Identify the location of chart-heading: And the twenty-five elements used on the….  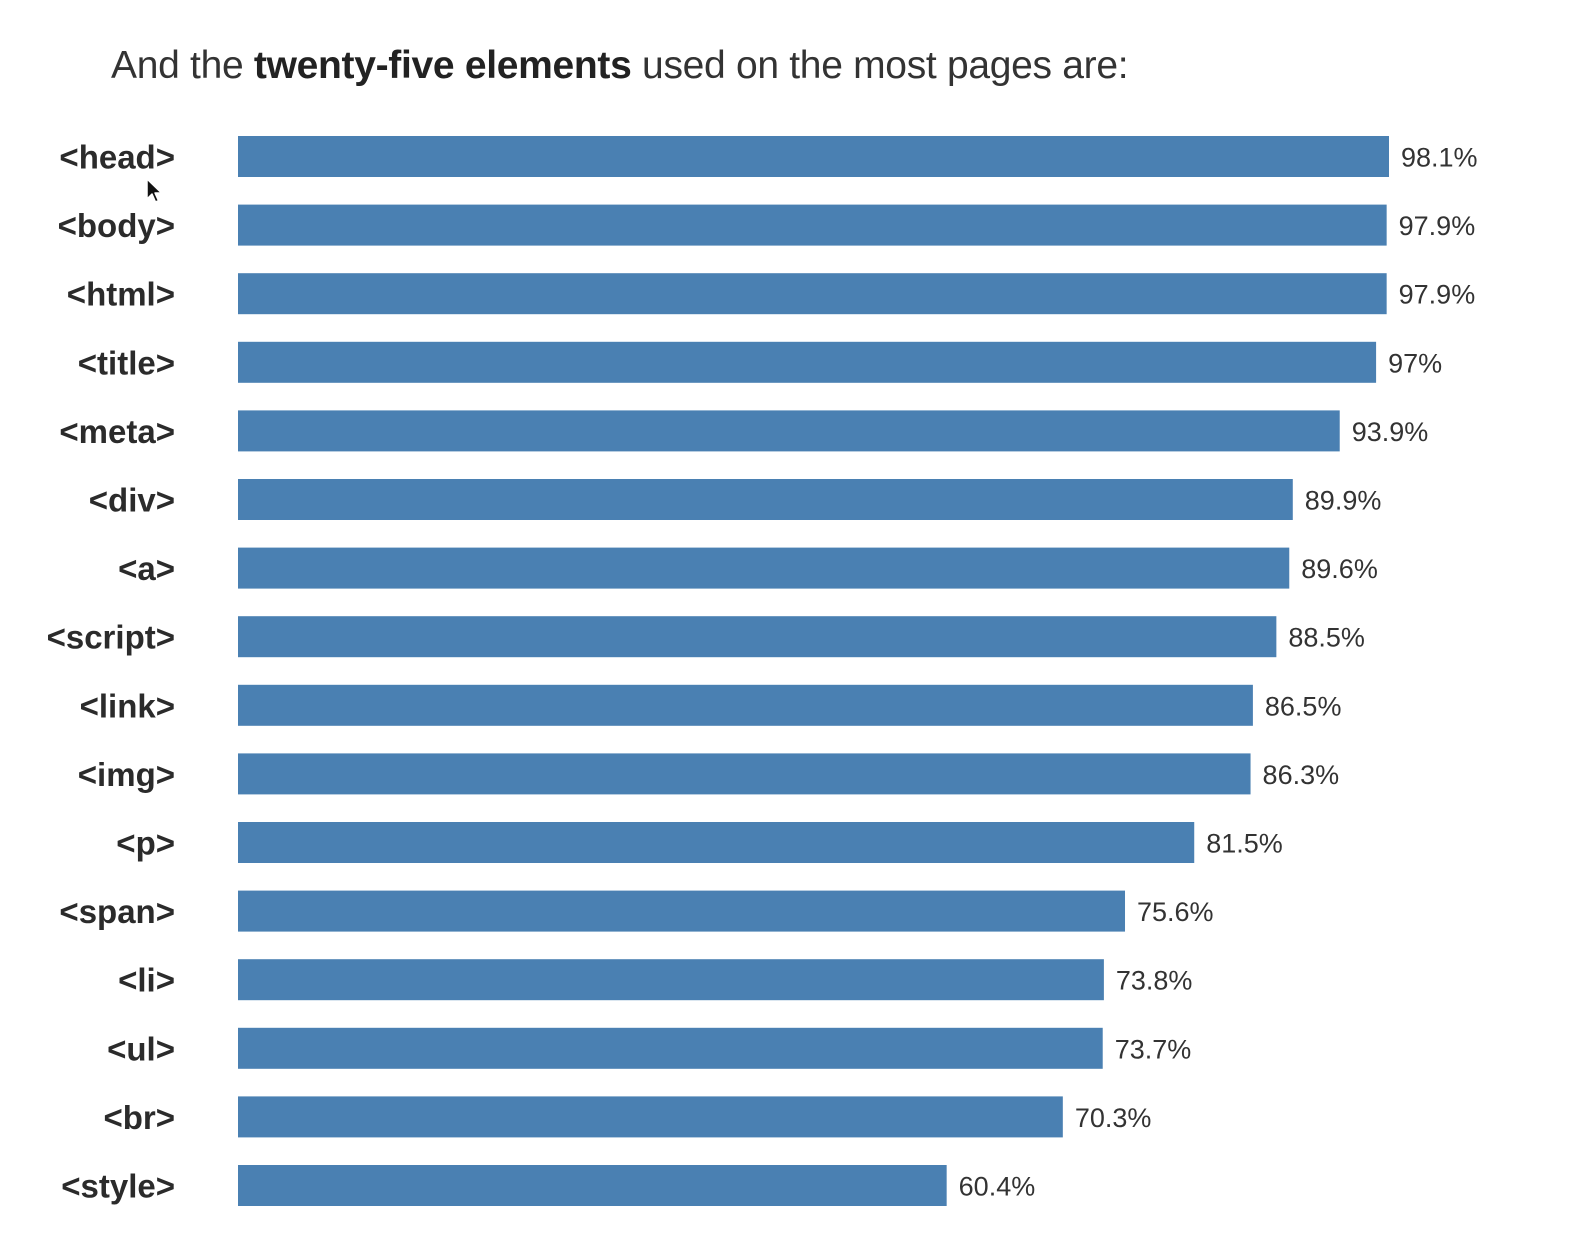
(620, 66).